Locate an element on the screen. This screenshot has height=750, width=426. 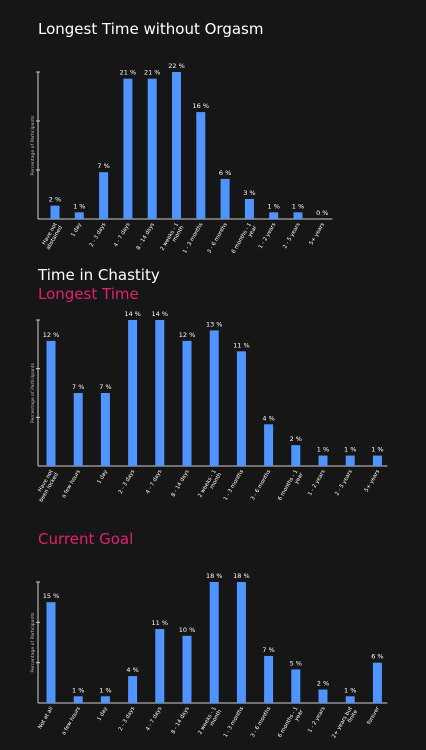
chart3-value-label: 2 % is located at coordinates (323, 684).